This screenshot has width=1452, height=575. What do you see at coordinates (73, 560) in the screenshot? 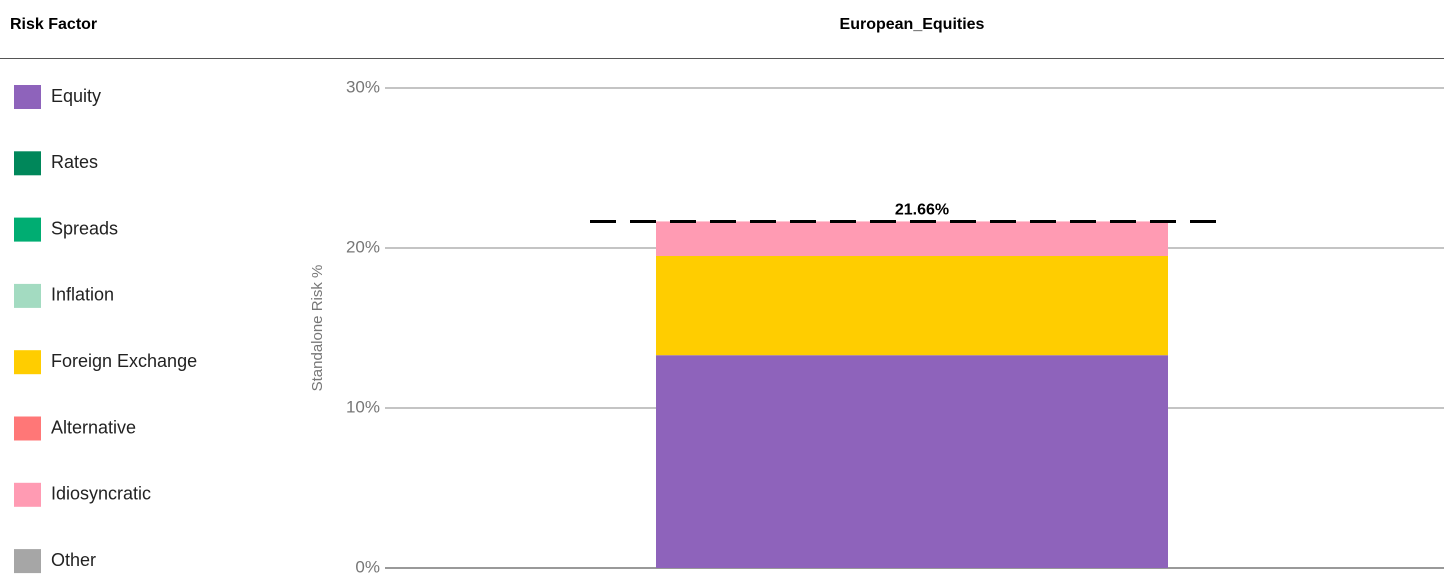
I see `legend-label: Other` at bounding box center [73, 560].